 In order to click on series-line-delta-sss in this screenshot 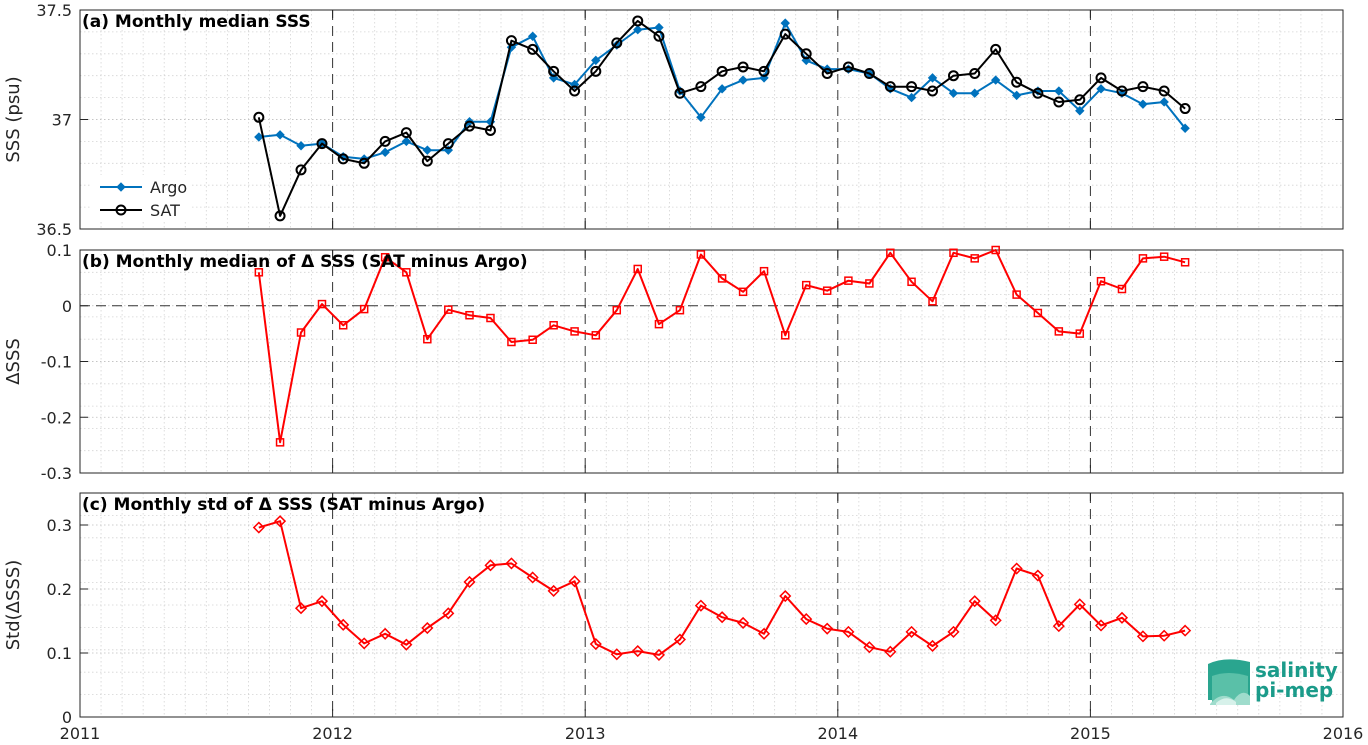, I will do `click(722, 588)`.